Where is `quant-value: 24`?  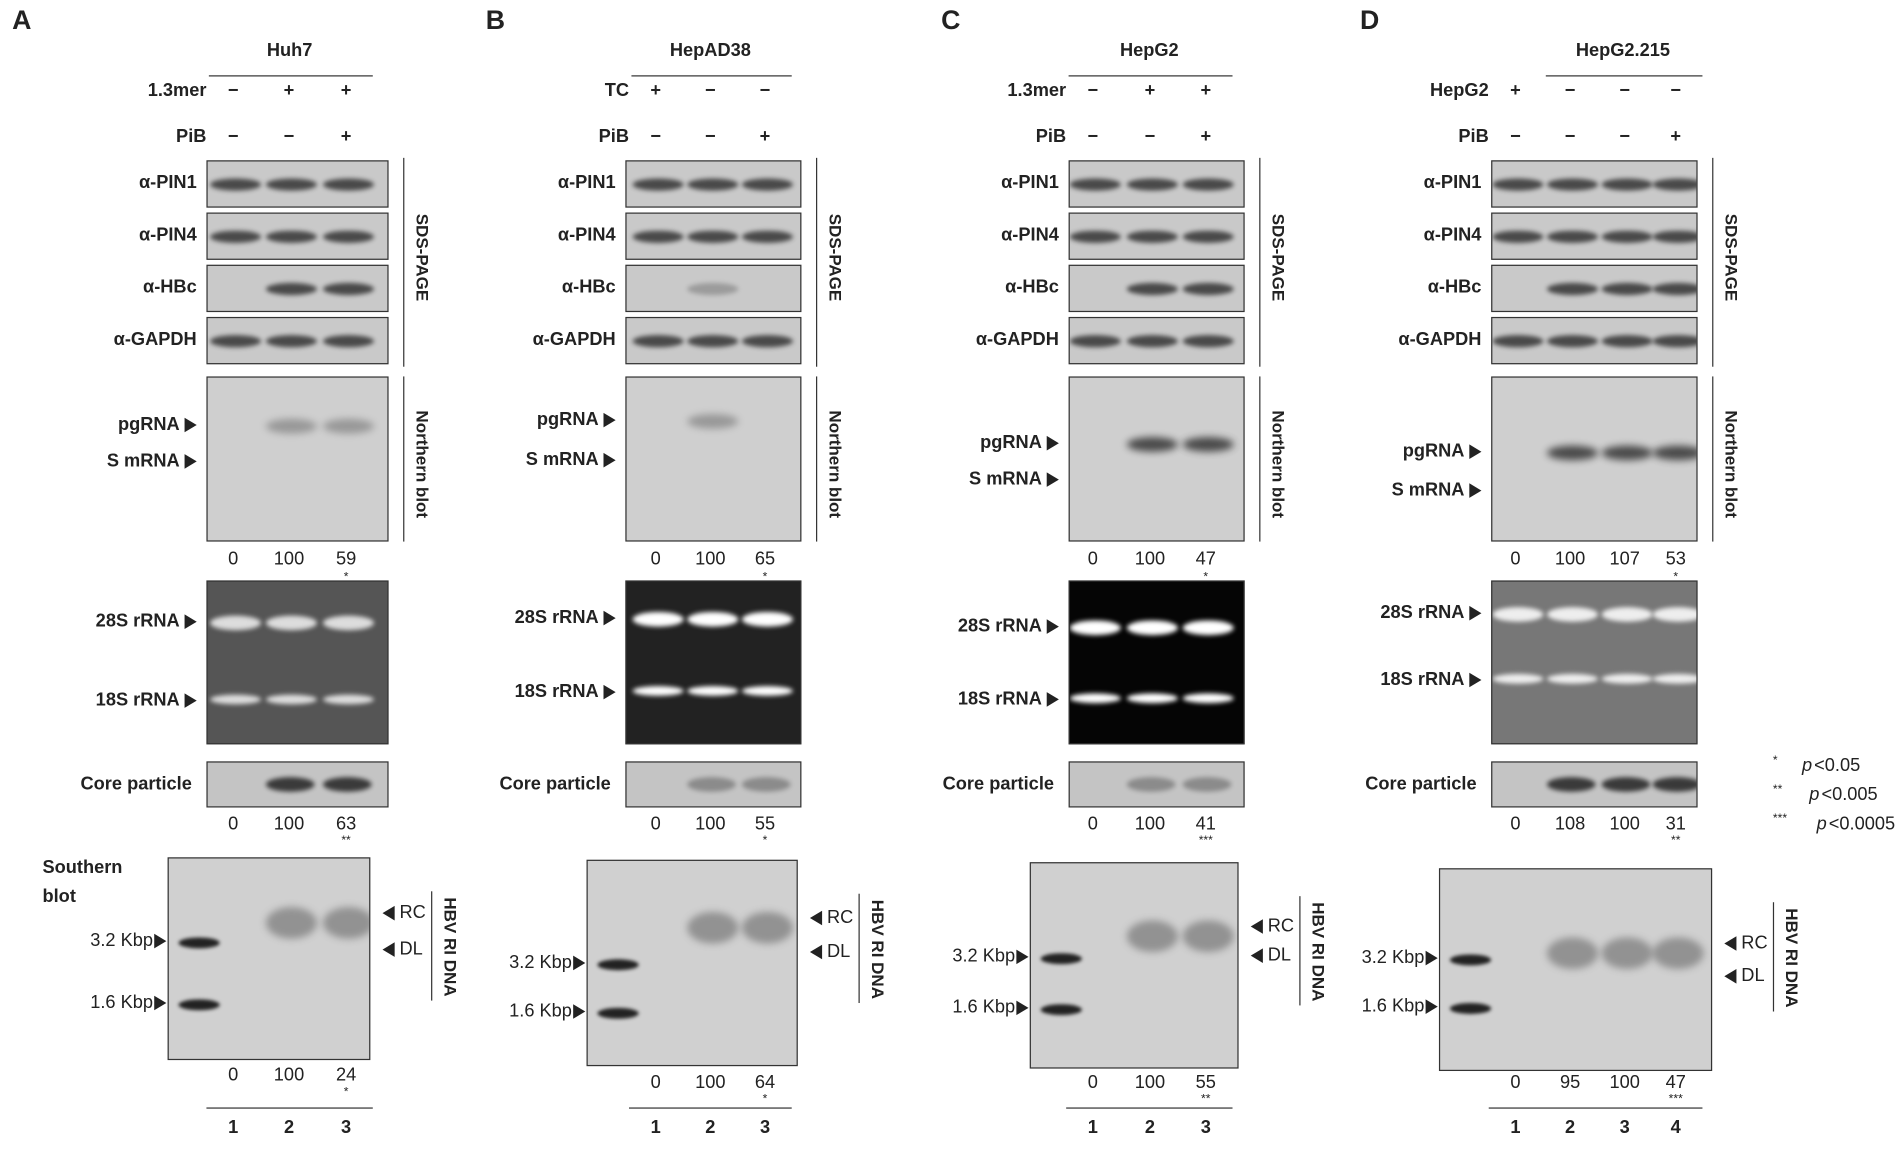 quant-value: 24 is located at coordinates (346, 1075).